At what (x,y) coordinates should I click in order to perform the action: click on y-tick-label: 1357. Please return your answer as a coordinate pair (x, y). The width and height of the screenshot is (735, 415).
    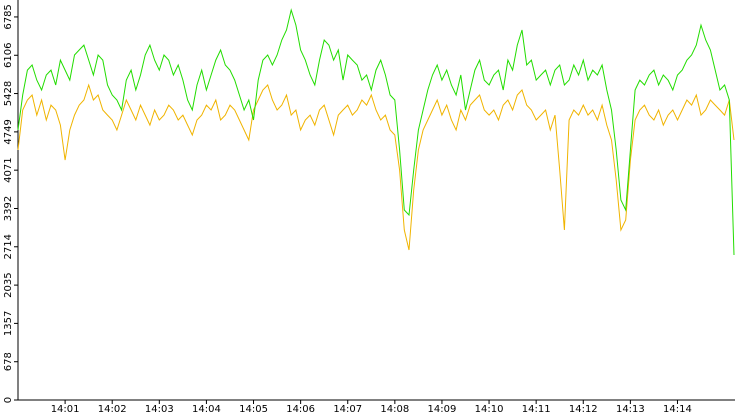
    Looking at the image, I should click on (8, 323).